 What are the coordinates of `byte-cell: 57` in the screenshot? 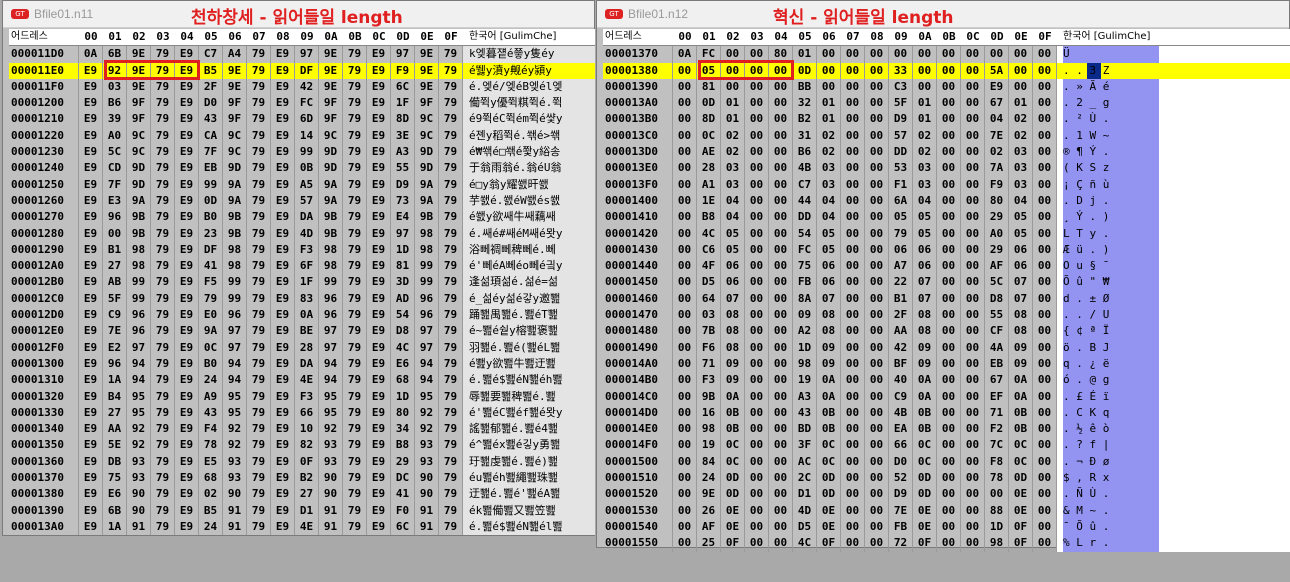 It's located at (307, 201).